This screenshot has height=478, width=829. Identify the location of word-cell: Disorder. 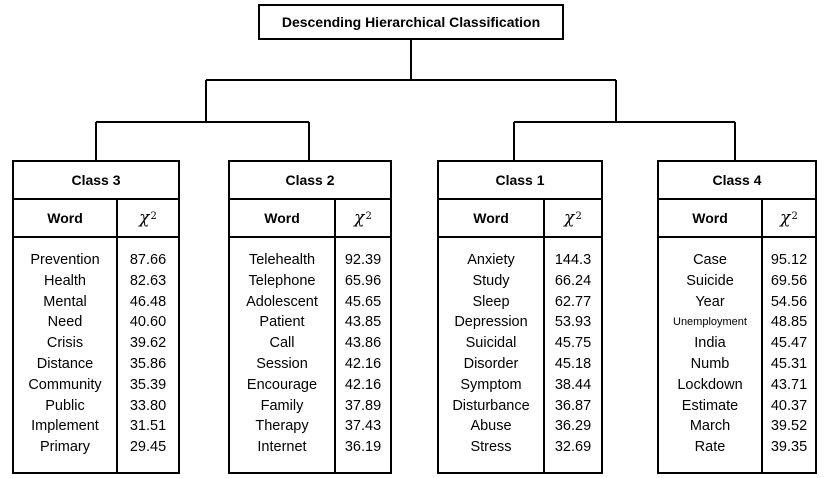
(491, 363).